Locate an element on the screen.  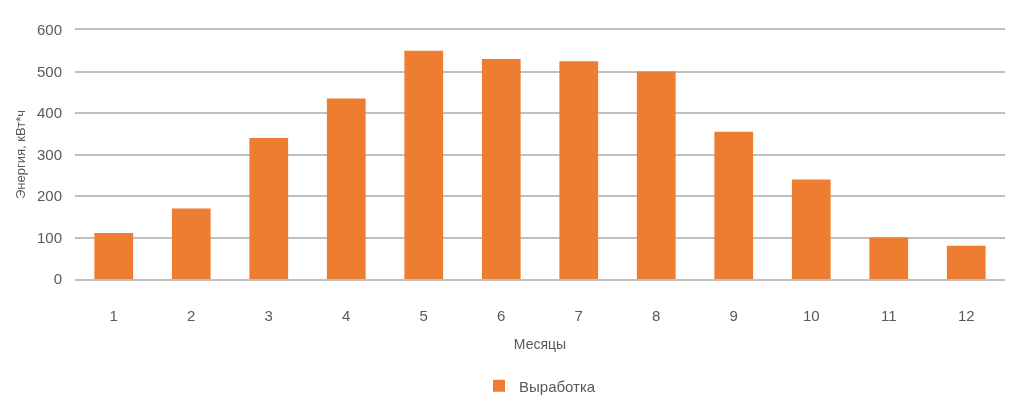
y-tick-label: 400 is located at coordinates (49, 113).